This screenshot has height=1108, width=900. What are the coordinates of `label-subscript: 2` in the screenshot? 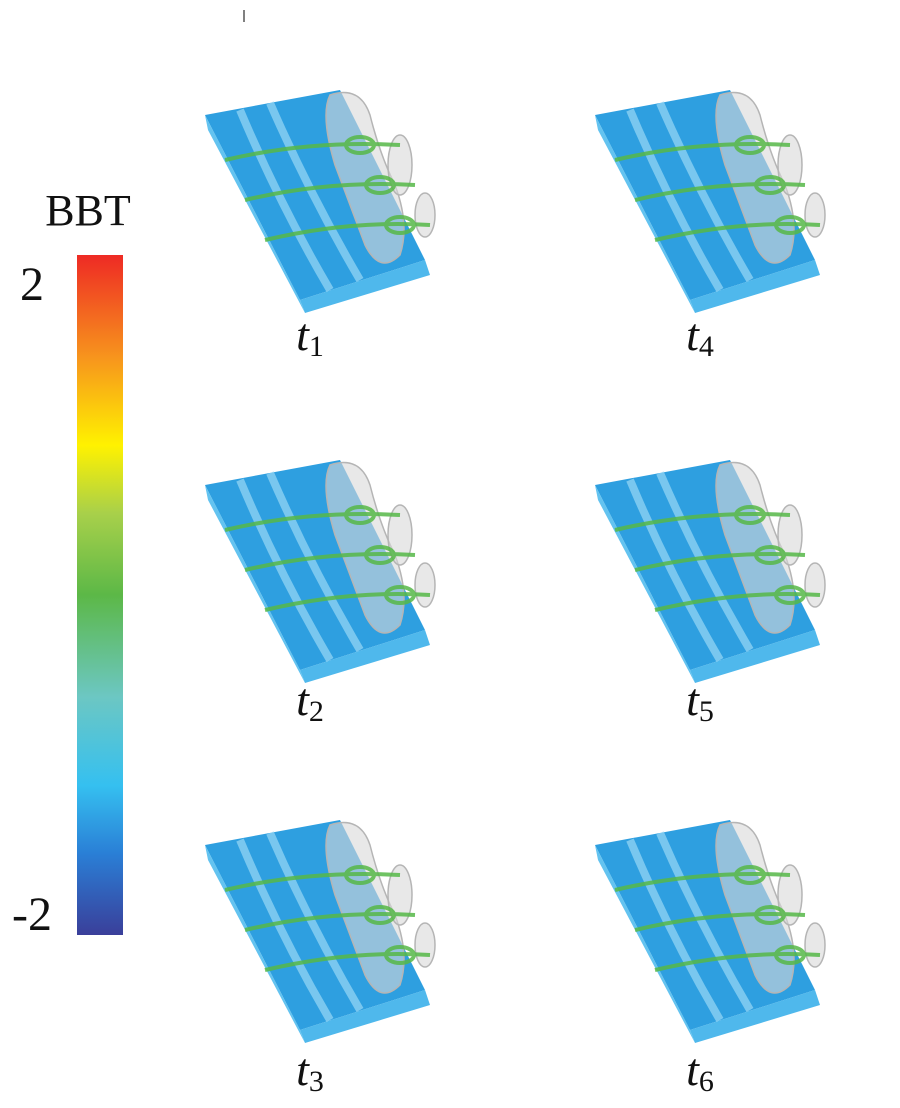 It's located at (316, 711).